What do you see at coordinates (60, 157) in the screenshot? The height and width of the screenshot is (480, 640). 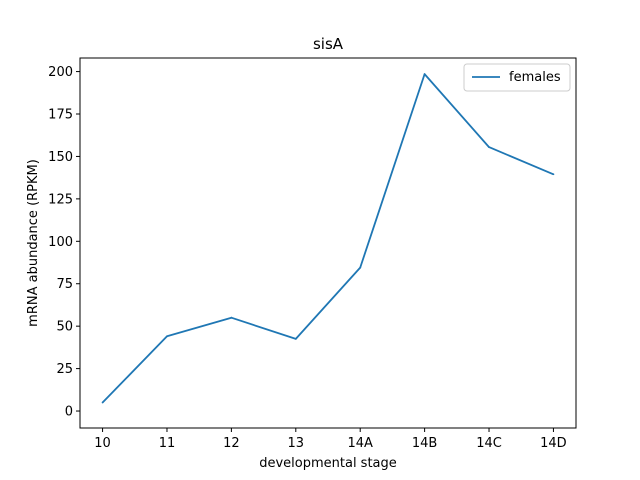 I see `y-tick-label: 150` at bounding box center [60, 157].